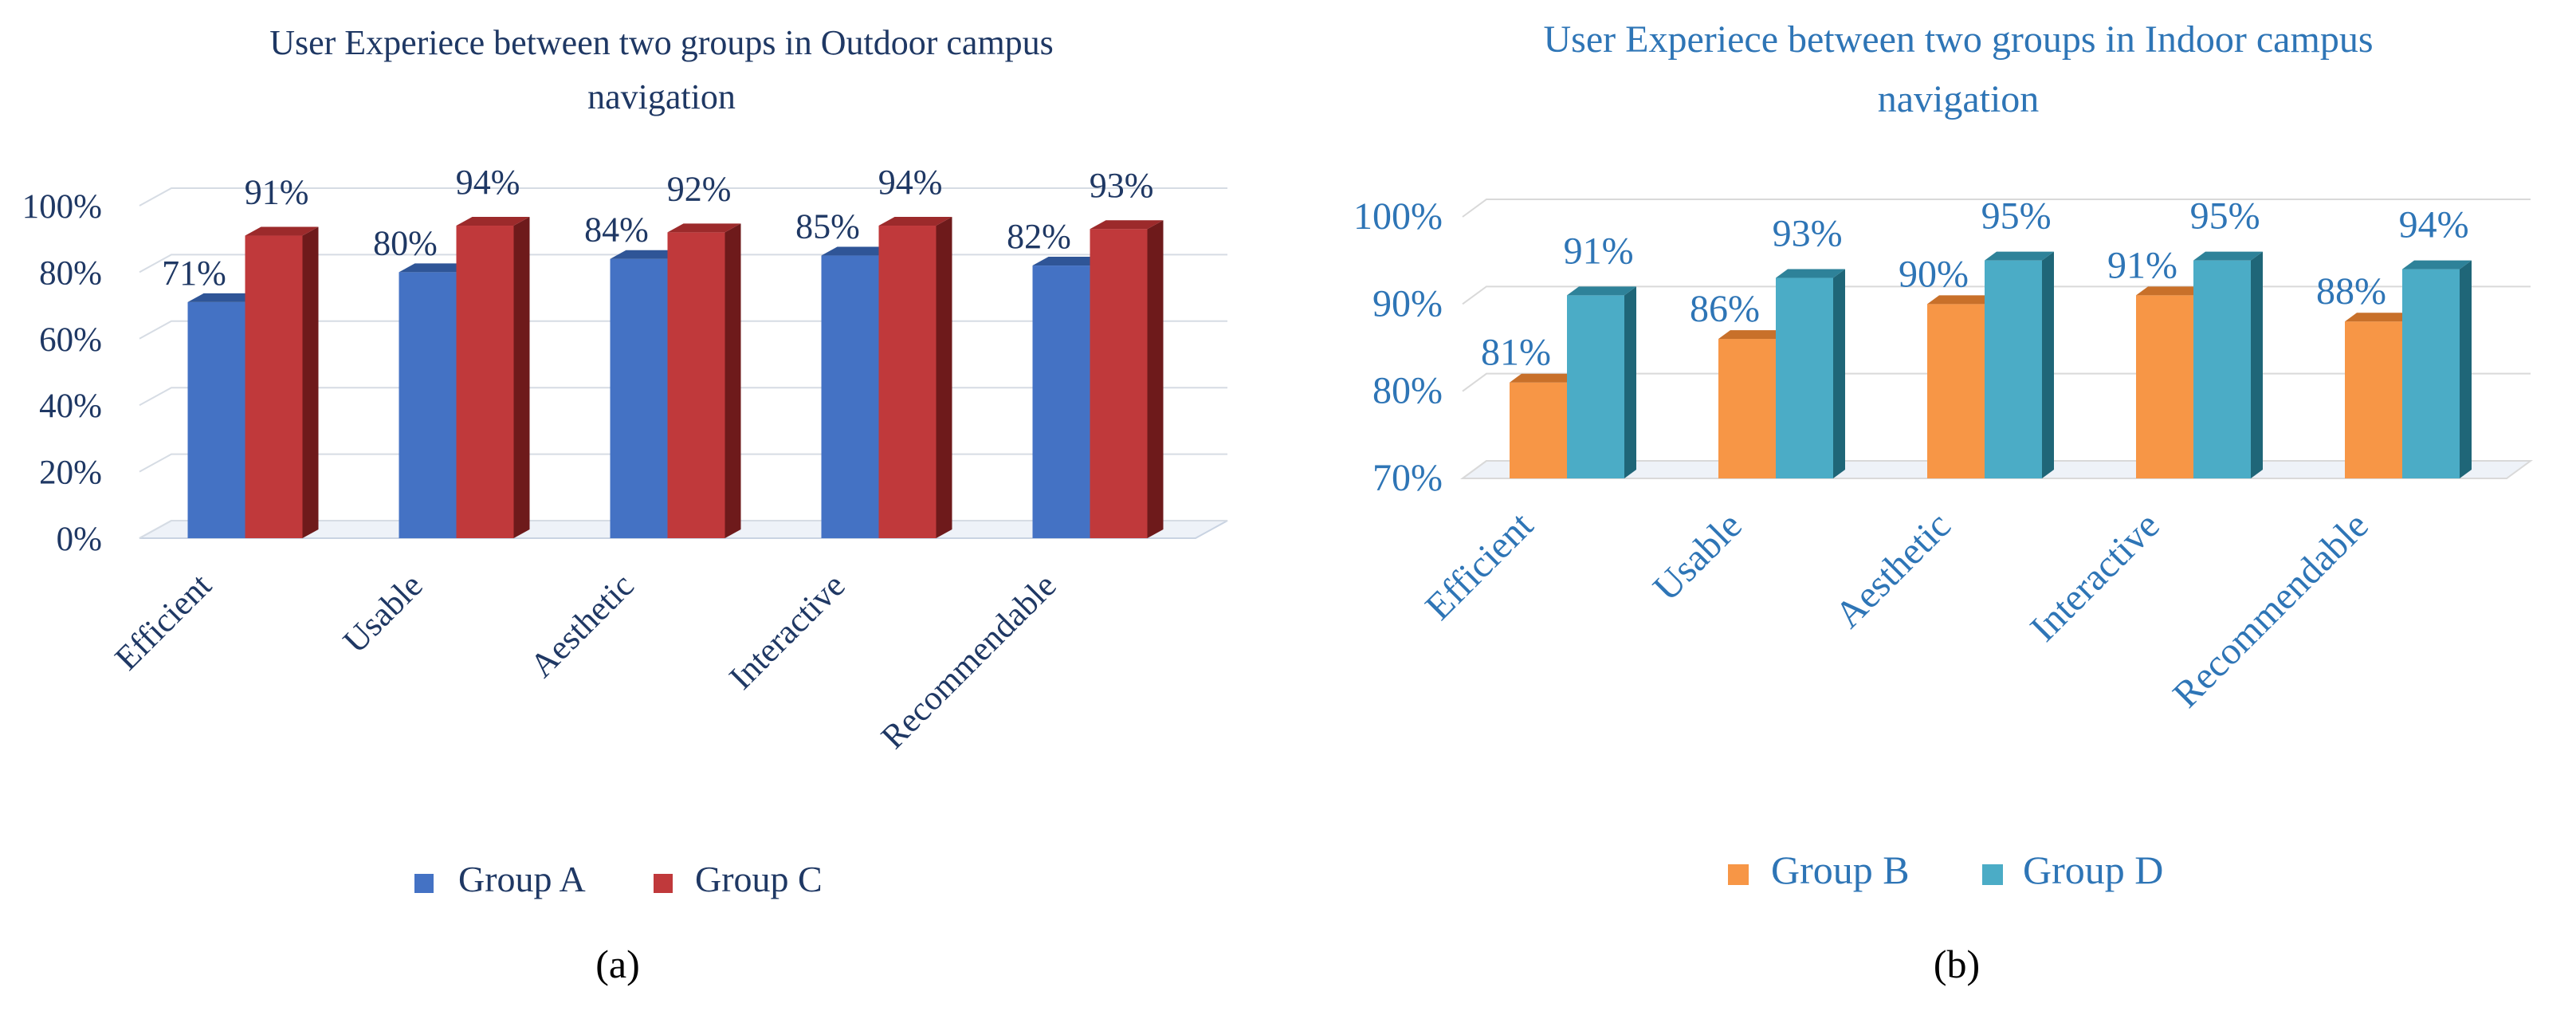 The height and width of the screenshot is (1011, 2576). I want to click on y-tick-label: 60%, so click(70, 340).